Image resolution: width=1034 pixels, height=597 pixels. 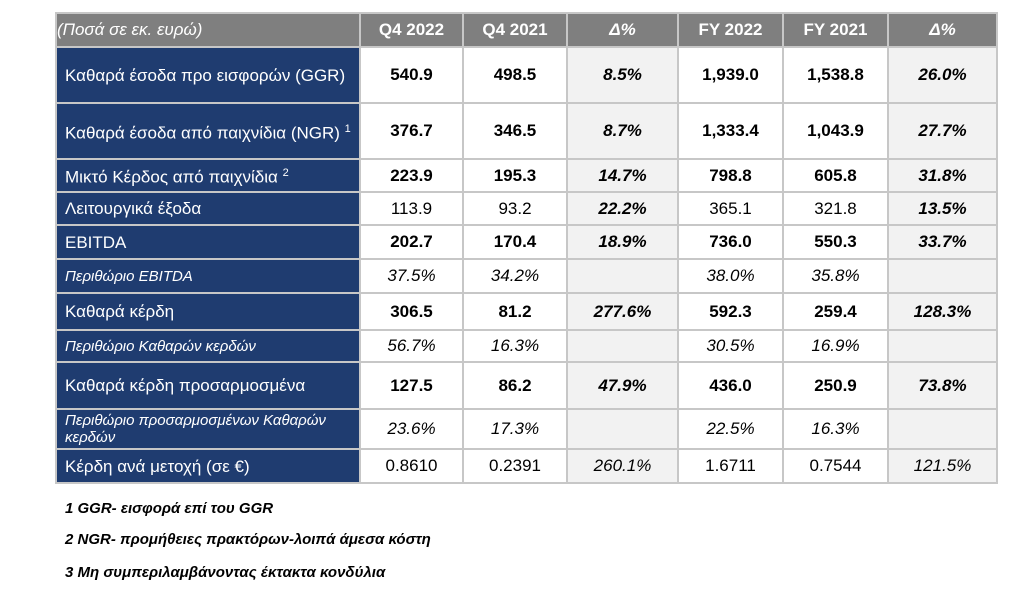 What do you see at coordinates (411, 131) in the screenshot?
I see `value-cell: 376.7` at bounding box center [411, 131].